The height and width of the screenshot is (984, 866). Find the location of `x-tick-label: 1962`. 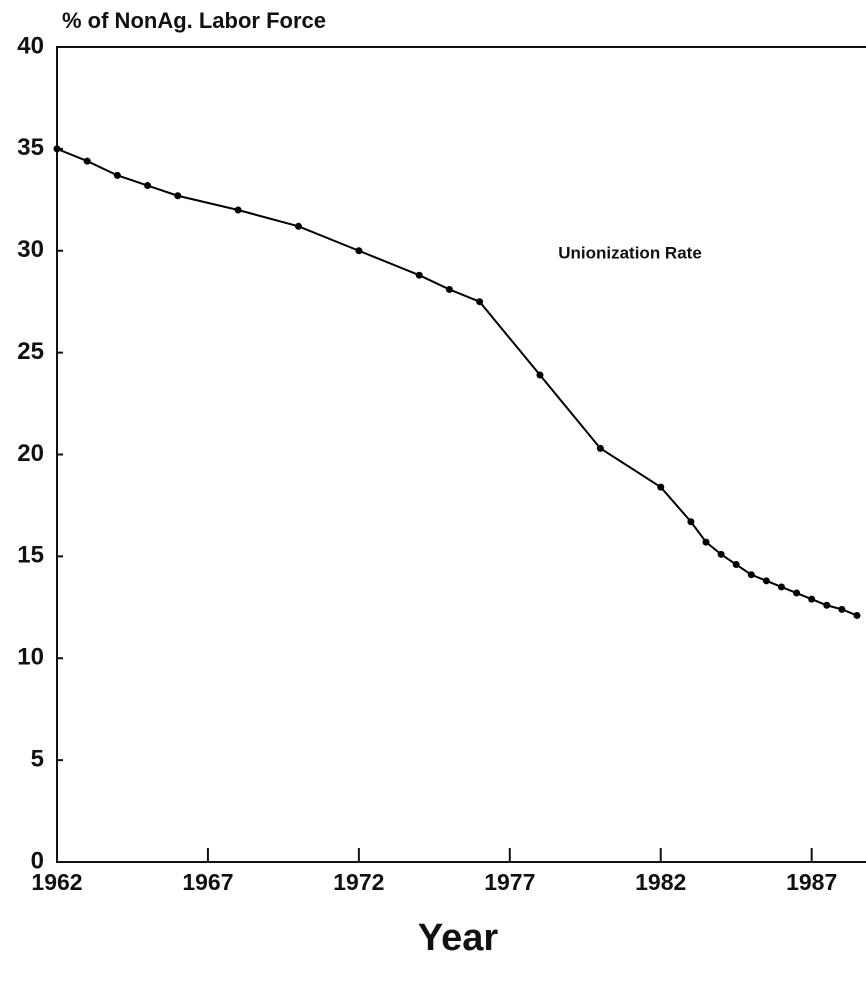

x-tick-label: 1962 is located at coordinates (56, 882).